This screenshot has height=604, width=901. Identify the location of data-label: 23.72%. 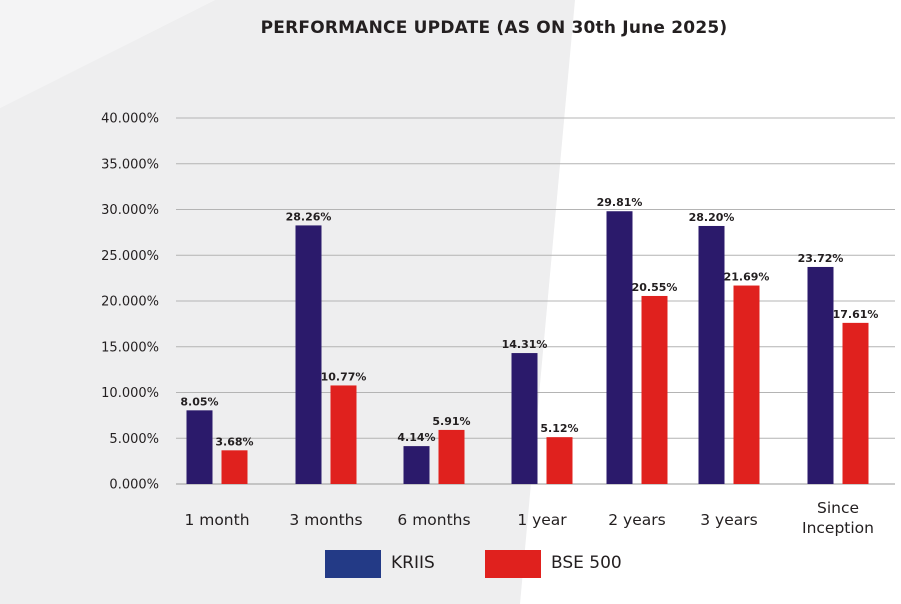
(821, 258).